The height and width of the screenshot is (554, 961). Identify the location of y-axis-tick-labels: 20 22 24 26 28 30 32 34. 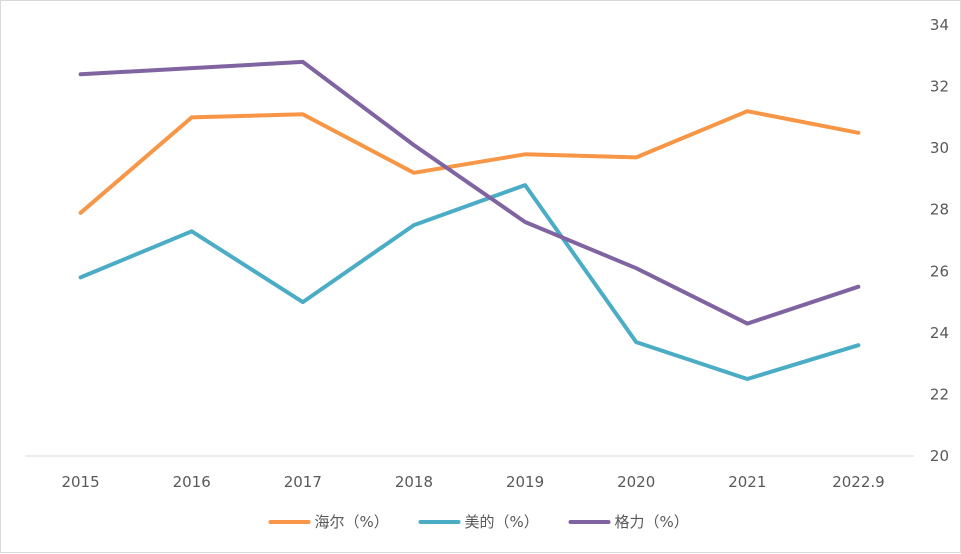
(939, 240).